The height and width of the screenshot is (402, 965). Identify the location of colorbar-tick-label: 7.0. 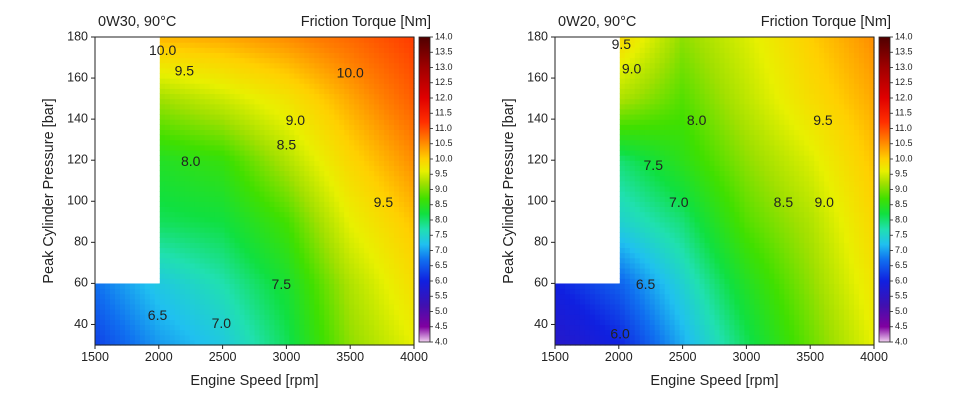
(441, 250).